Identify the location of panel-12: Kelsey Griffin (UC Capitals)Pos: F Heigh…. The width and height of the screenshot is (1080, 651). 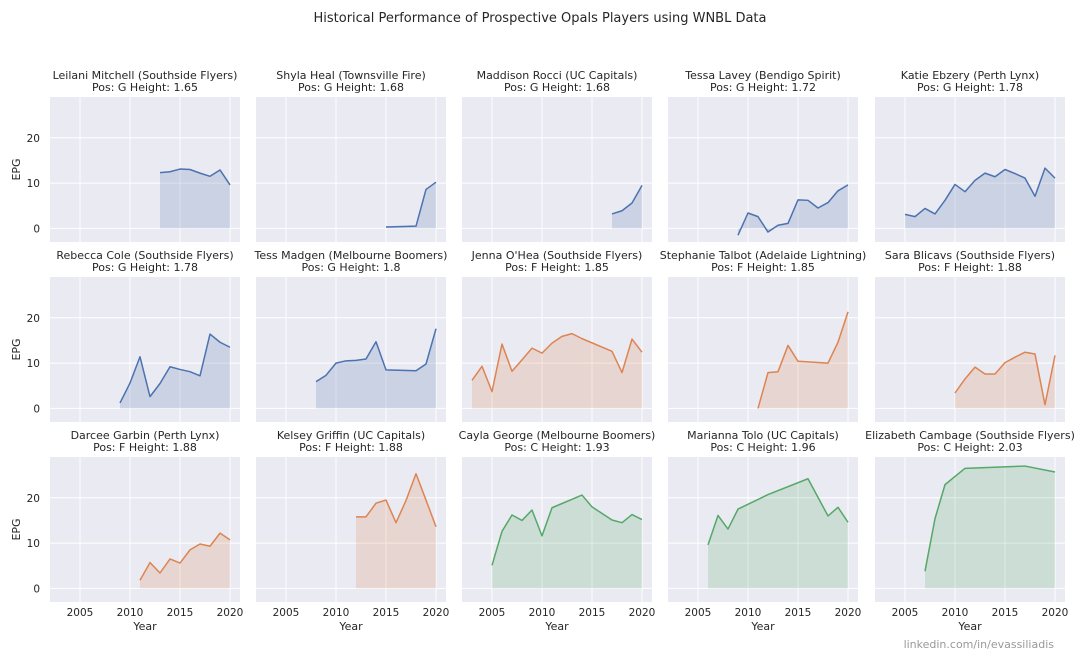
(352, 531).